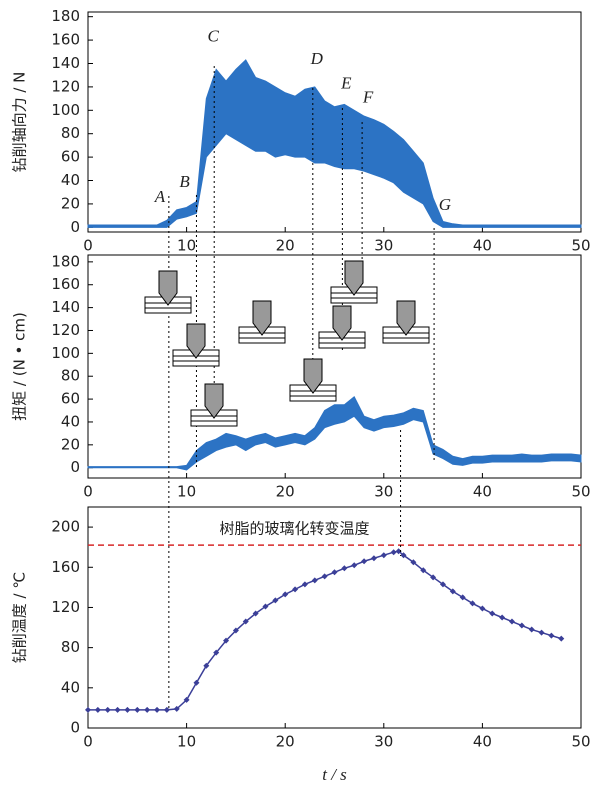  Describe the element at coordinates (65, 110) in the screenshot. I see `y-tick-label: 100` at that location.